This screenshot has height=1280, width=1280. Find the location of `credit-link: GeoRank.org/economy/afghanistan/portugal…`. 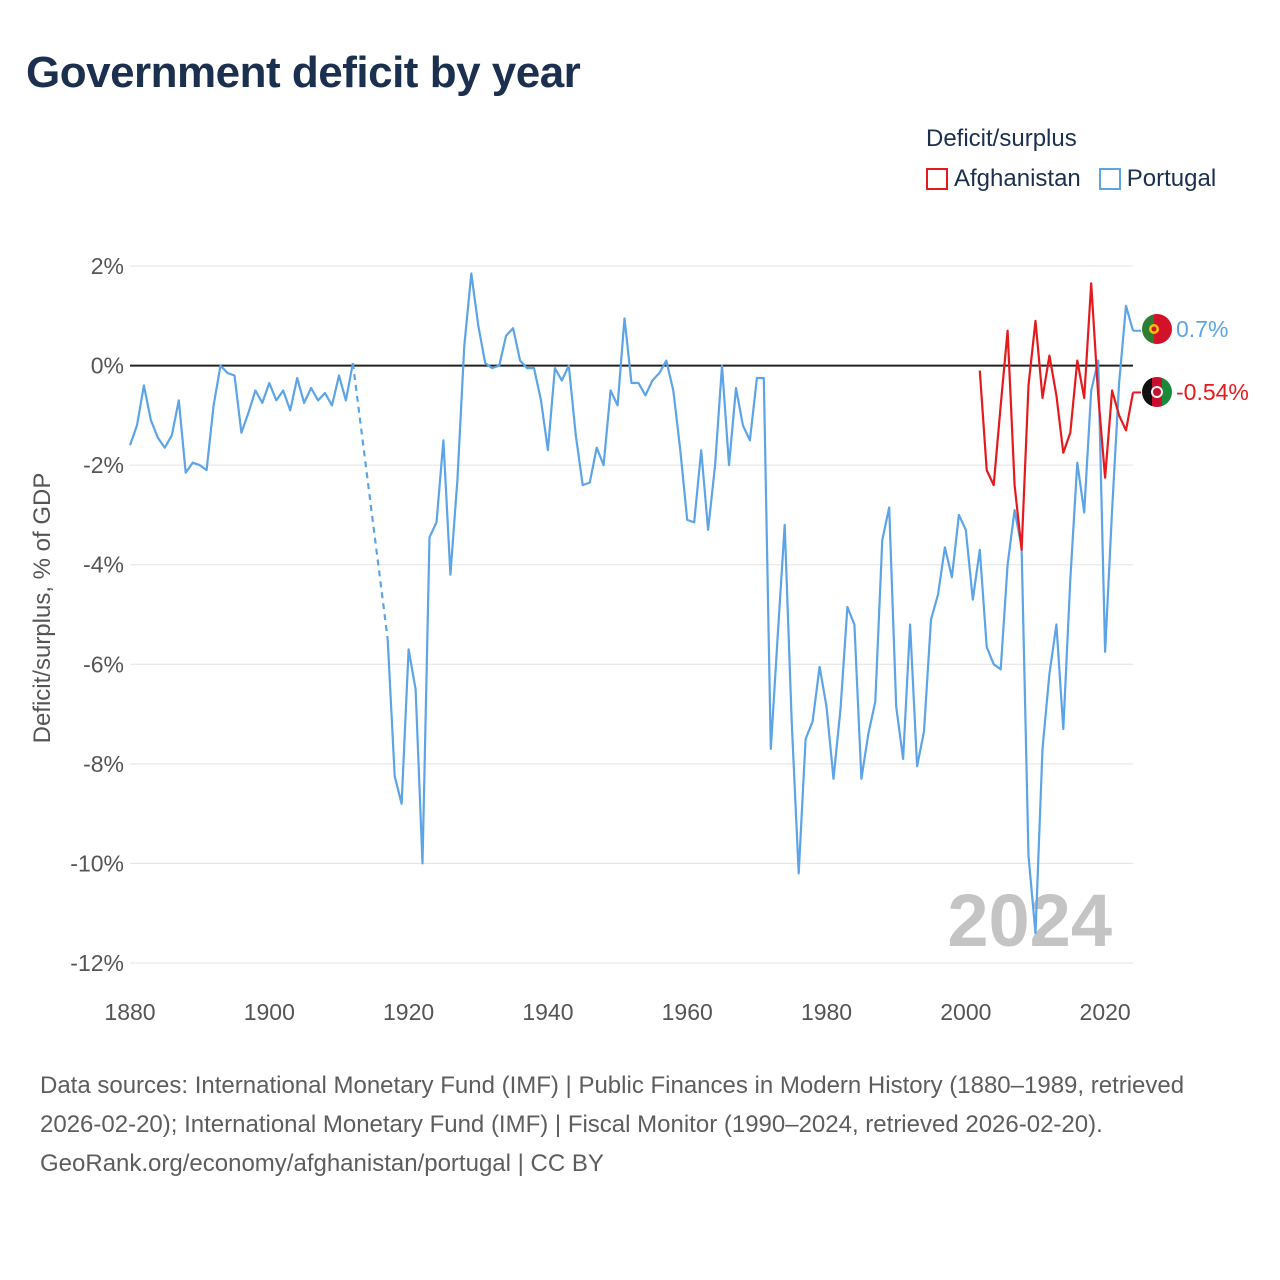

credit-link: GeoRank.org/economy/afghanistan/portugal… is located at coordinates (322, 1163).